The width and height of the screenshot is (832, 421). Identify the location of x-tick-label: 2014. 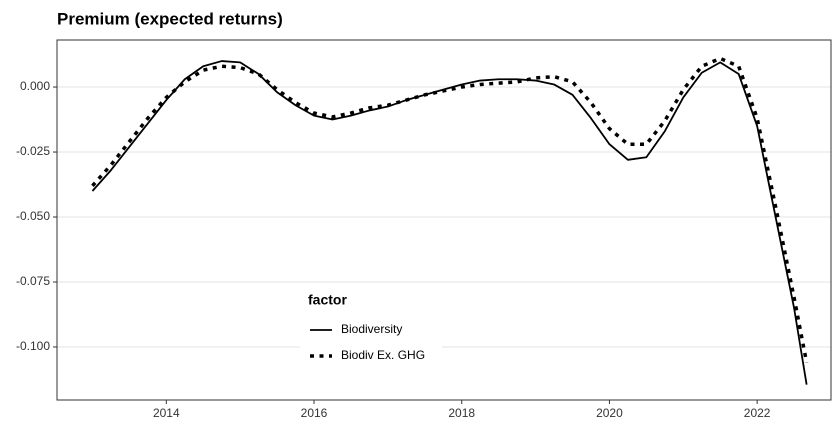
(166, 413).